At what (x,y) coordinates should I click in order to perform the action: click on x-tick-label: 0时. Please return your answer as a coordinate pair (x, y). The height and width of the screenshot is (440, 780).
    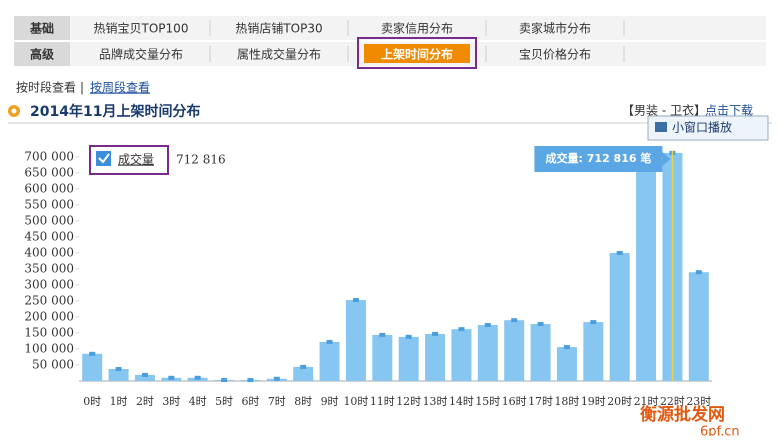
    Looking at the image, I should click on (92, 401).